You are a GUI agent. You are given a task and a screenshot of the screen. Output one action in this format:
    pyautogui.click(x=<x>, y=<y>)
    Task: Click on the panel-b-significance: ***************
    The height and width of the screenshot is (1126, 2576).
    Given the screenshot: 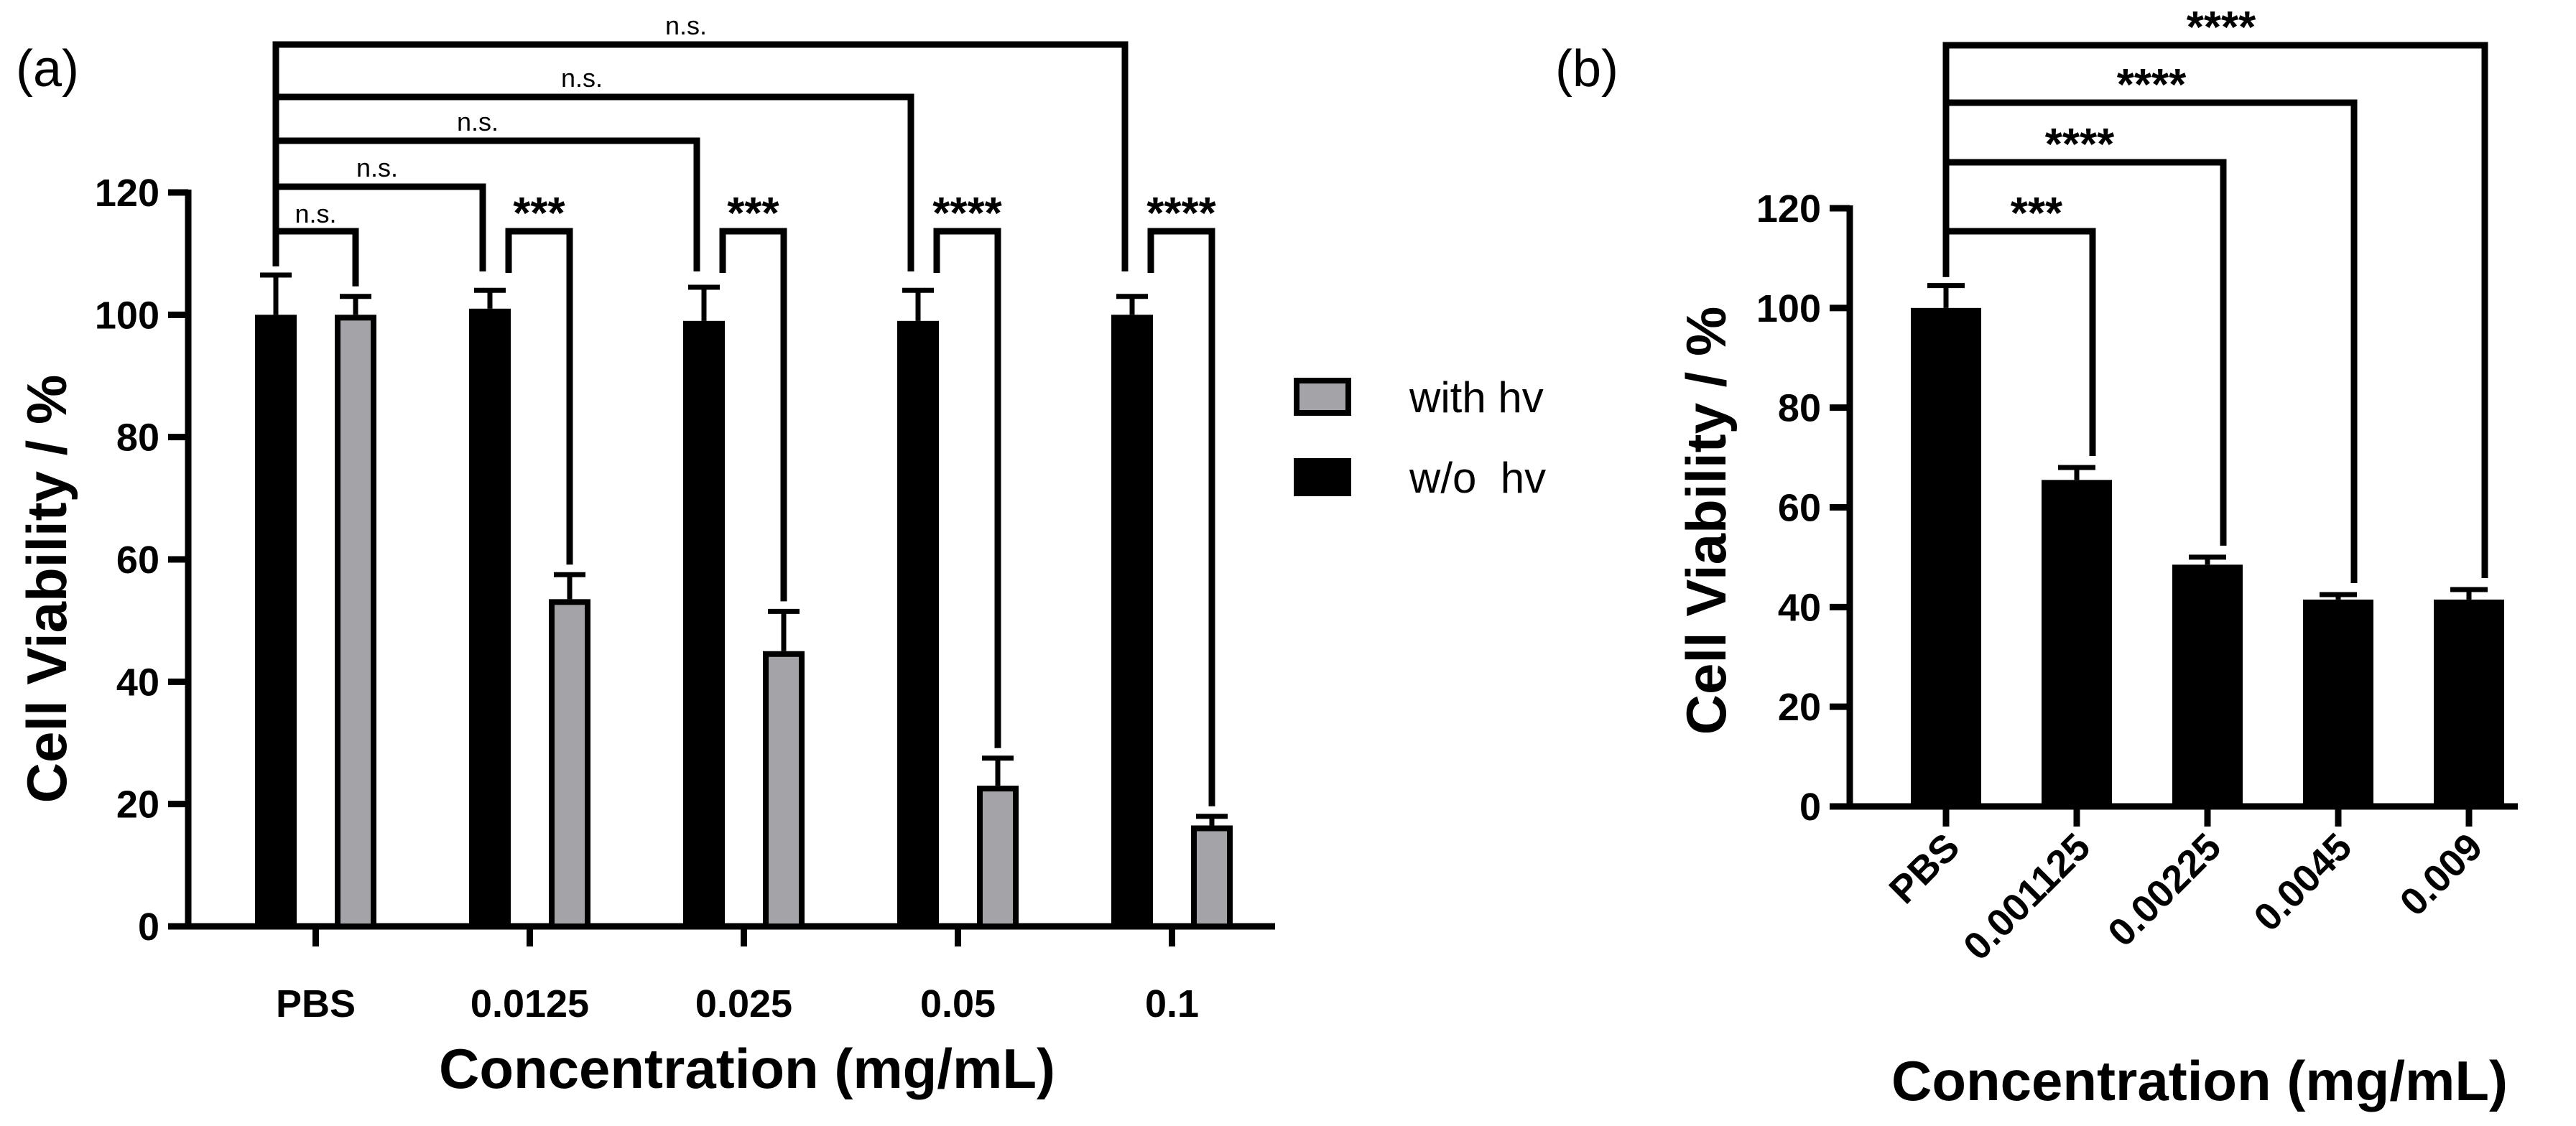 What is the action you would take?
    pyautogui.click(x=2215, y=293)
    